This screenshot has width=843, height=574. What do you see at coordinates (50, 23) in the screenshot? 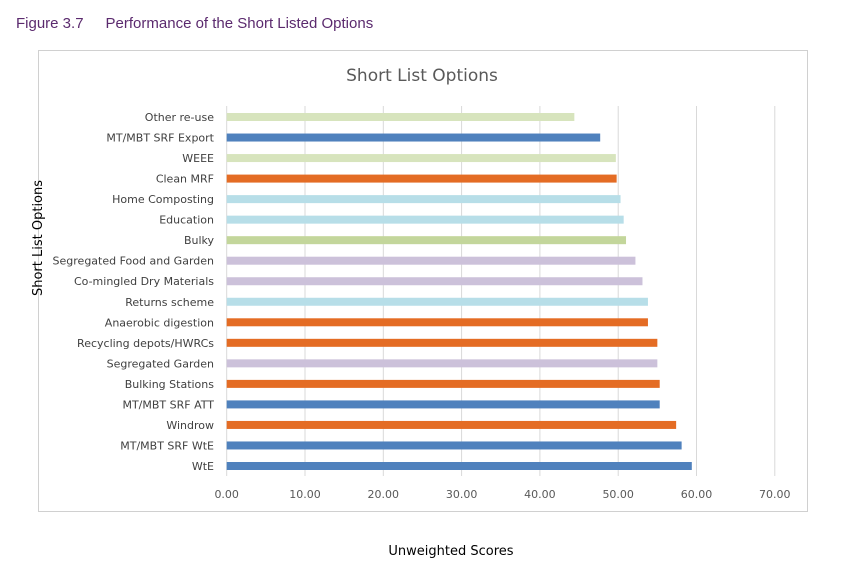
I see `figure-number: Figure 3.7` at bounding box center [50, 23].